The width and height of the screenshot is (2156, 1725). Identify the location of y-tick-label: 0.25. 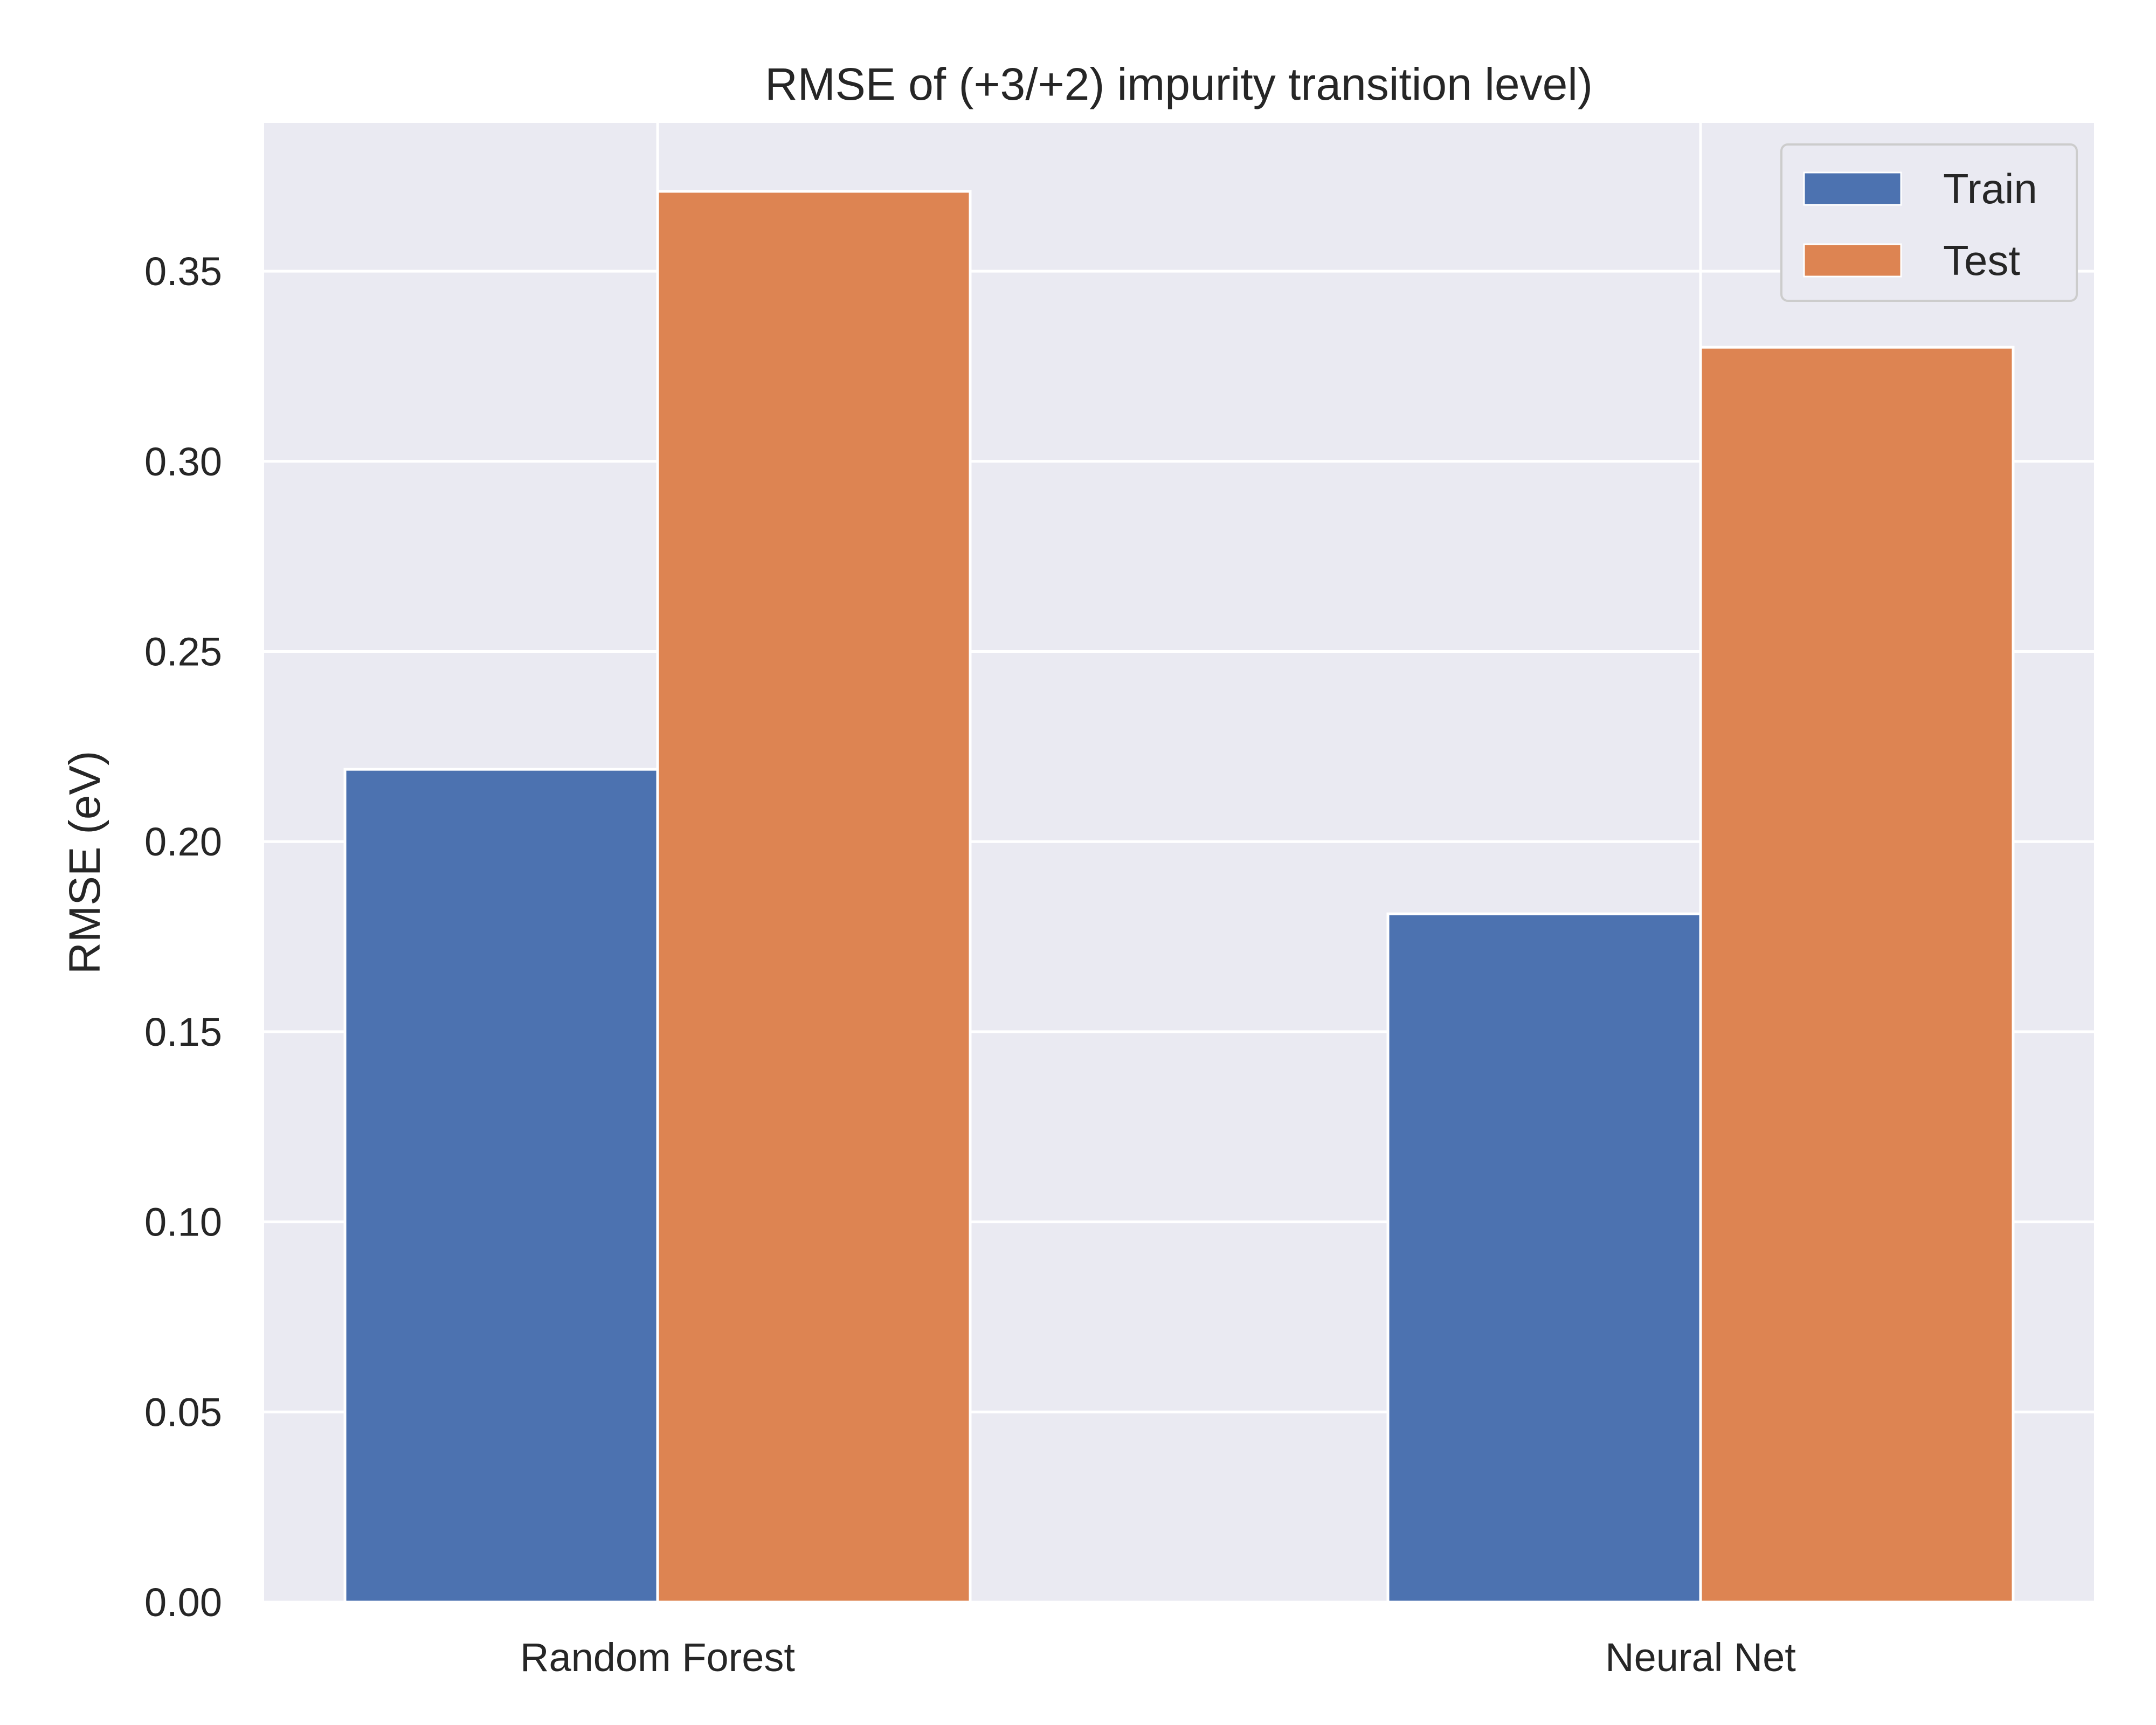
(183, 652).